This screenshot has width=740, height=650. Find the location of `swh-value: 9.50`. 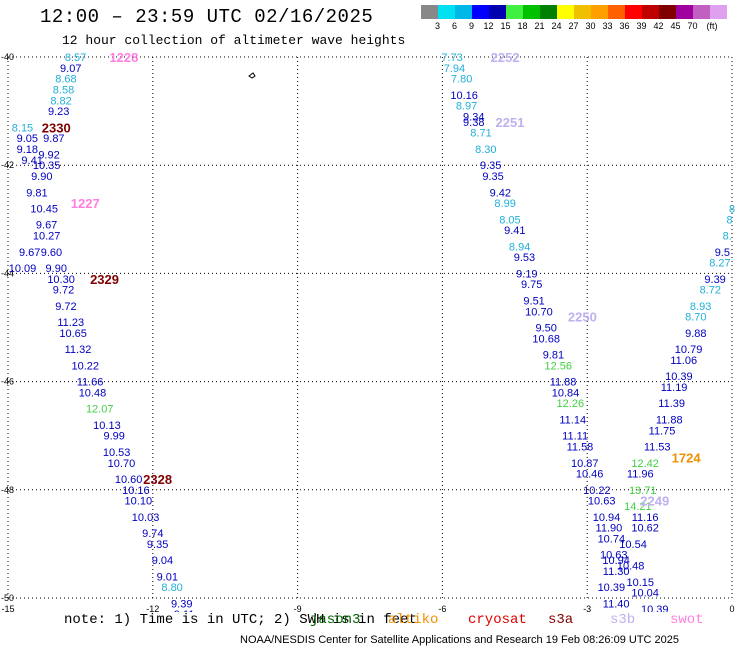

swh-value: 9.50 is located at coordinates (545, 329).